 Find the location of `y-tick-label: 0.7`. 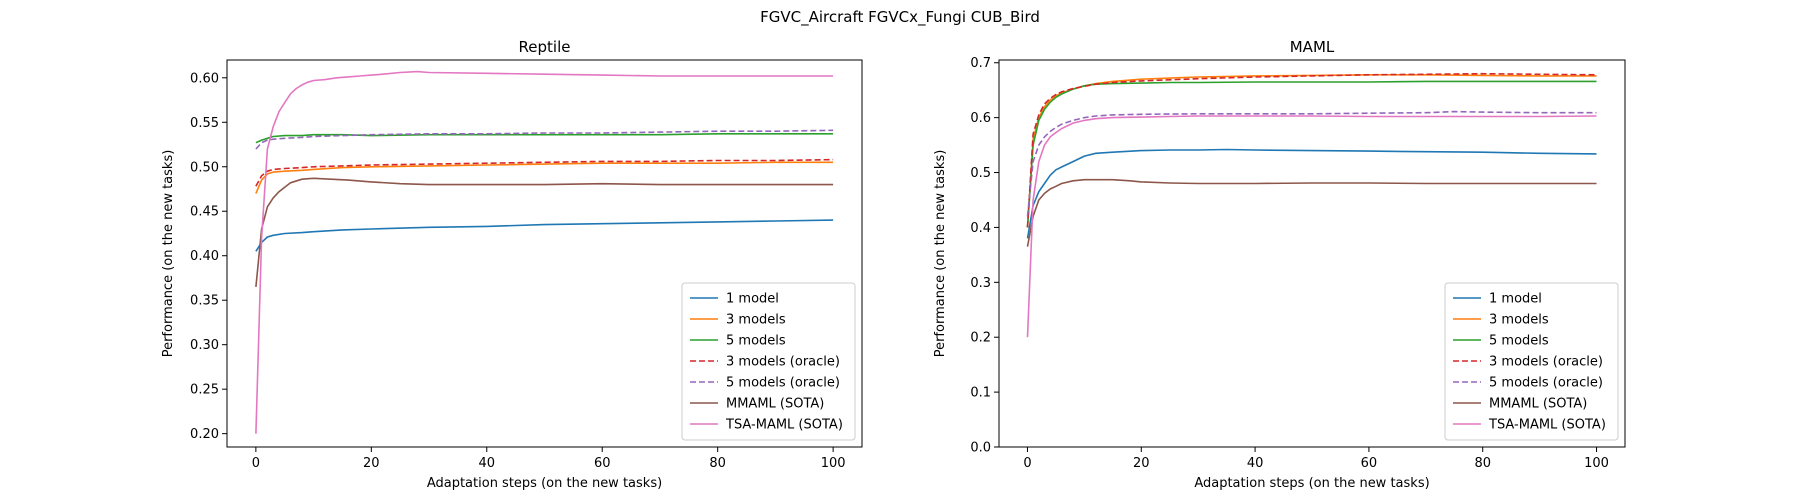

y-tick-label: 0.7 is located at coordinates (980, 63).